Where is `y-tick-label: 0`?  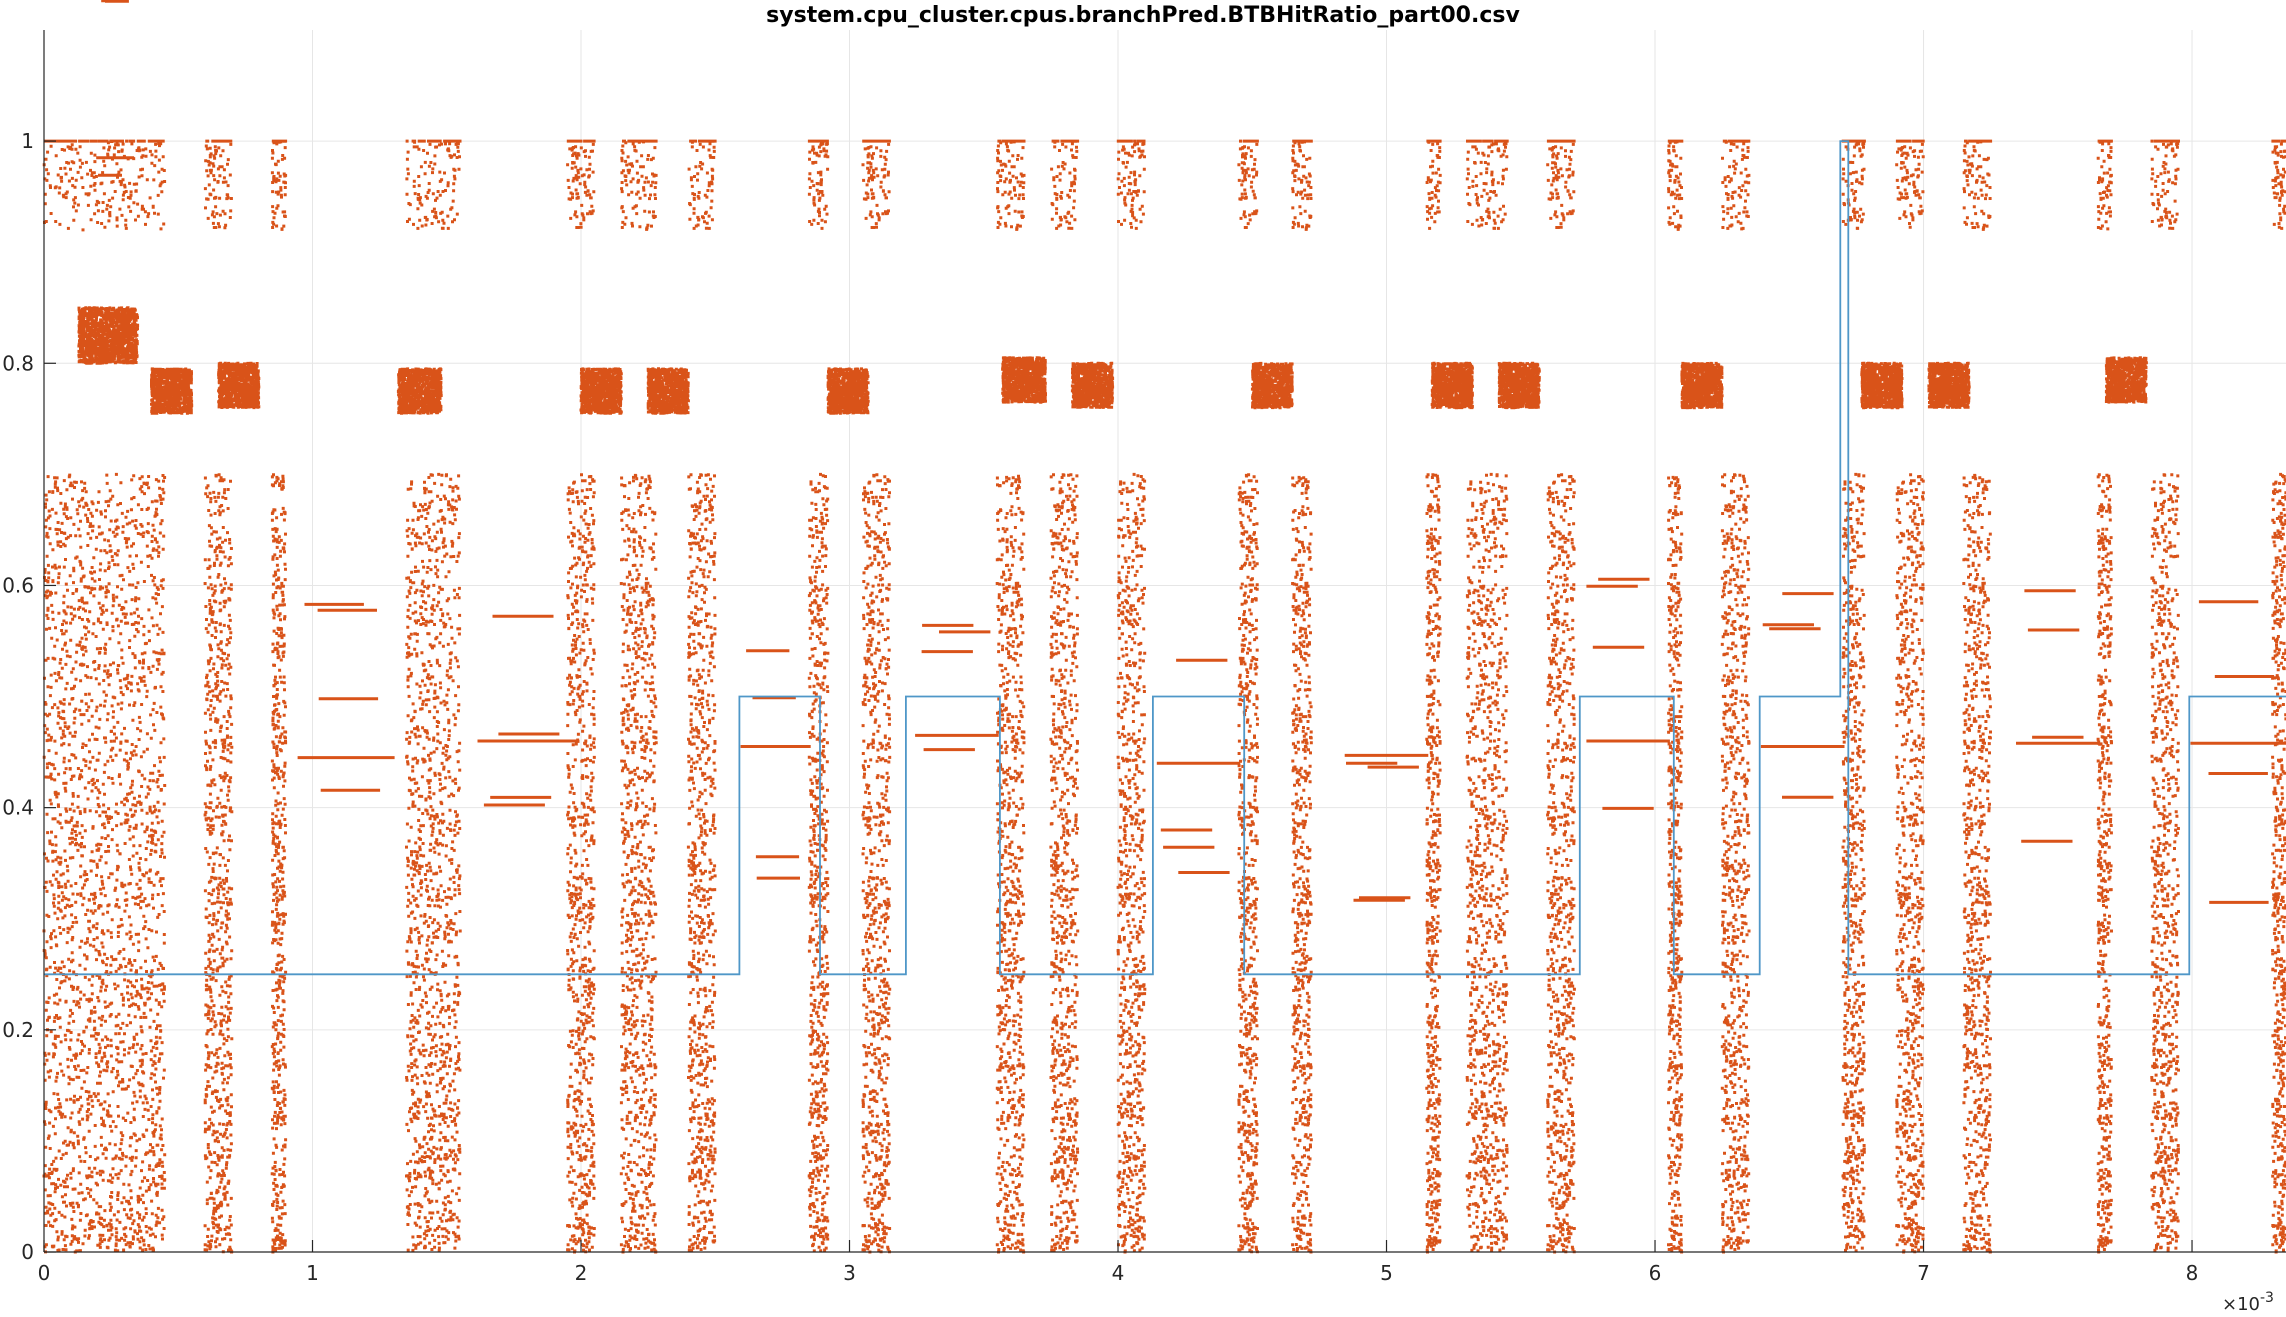
y-tick-label: 0 is located at coordinates (27, 1252).